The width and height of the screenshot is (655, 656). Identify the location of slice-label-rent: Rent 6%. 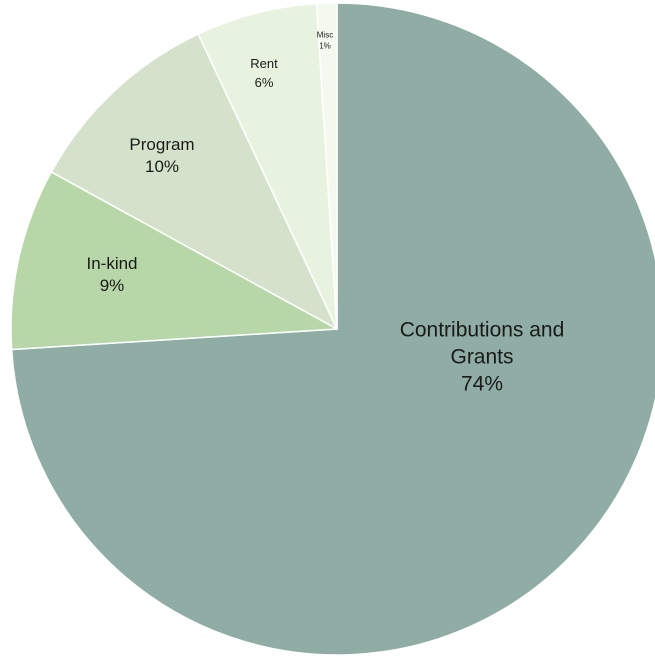
(264, 73).